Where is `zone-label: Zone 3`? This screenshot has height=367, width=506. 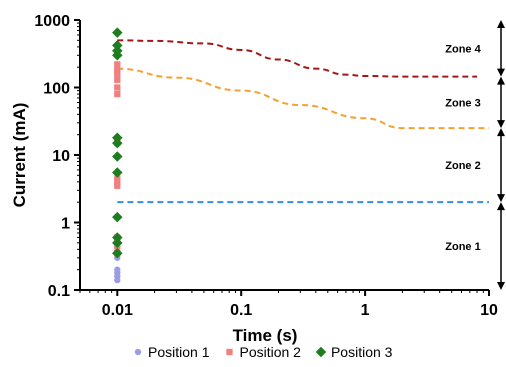
zone-label: Zone 3 is located at coordinates (462, 103).